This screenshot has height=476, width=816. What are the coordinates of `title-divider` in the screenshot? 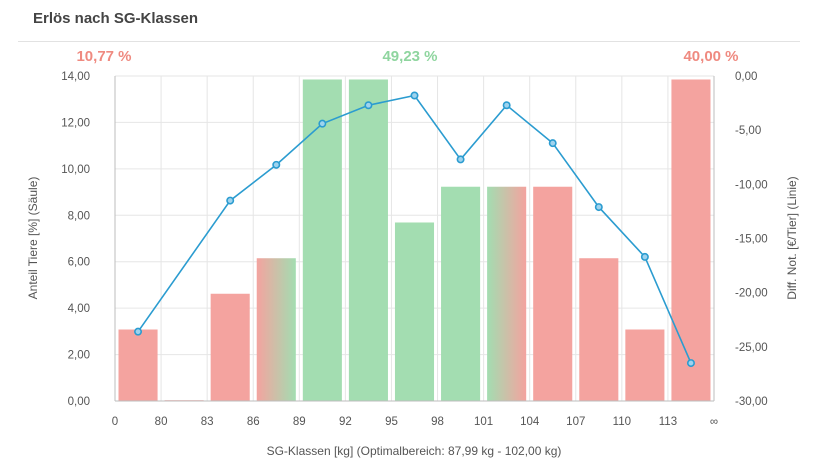 It's located at (409, 41).